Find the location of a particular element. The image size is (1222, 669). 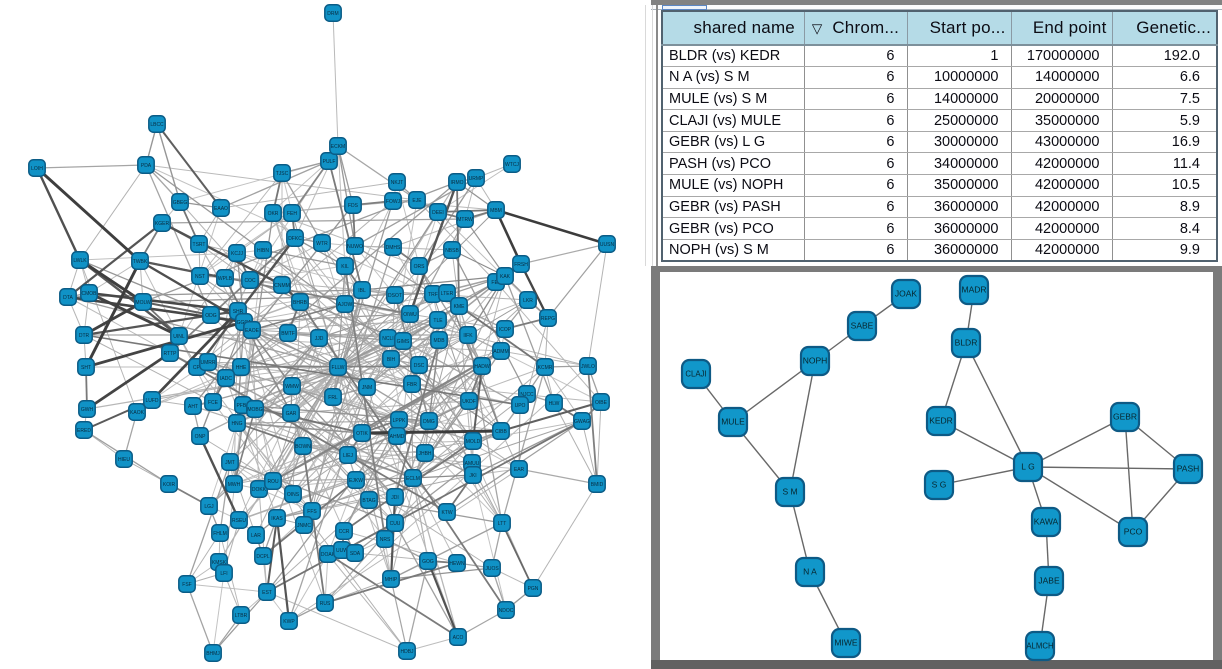

svg-text: OIWU is located at coordinates (410, 315).